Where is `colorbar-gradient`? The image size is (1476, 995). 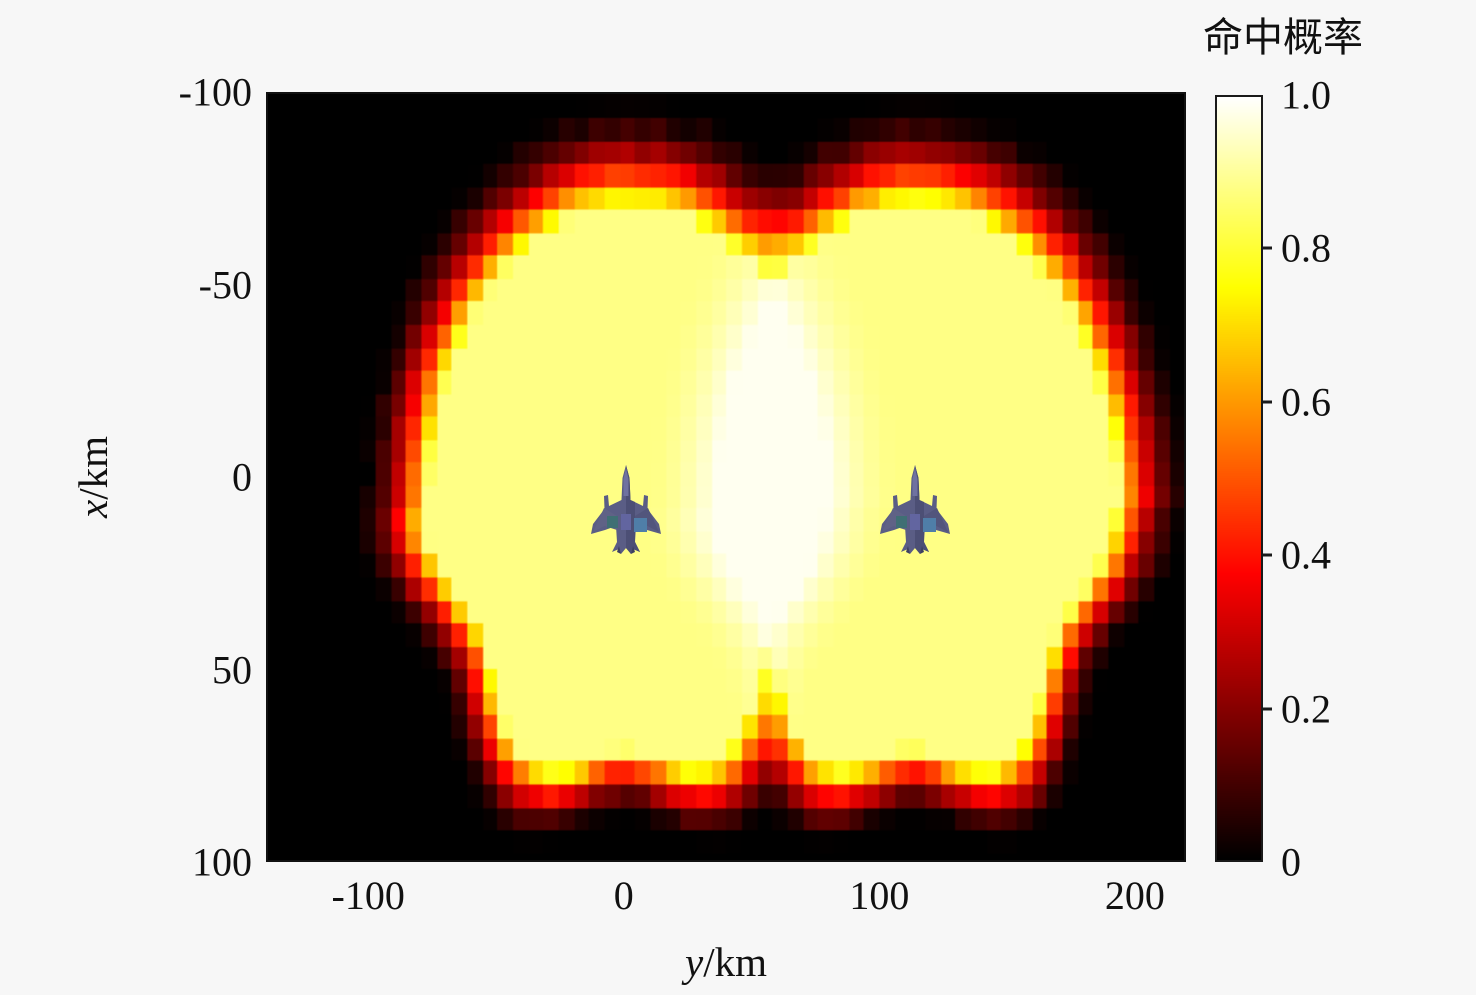 colorbar-gradient is located at coordinates (1239, 478).